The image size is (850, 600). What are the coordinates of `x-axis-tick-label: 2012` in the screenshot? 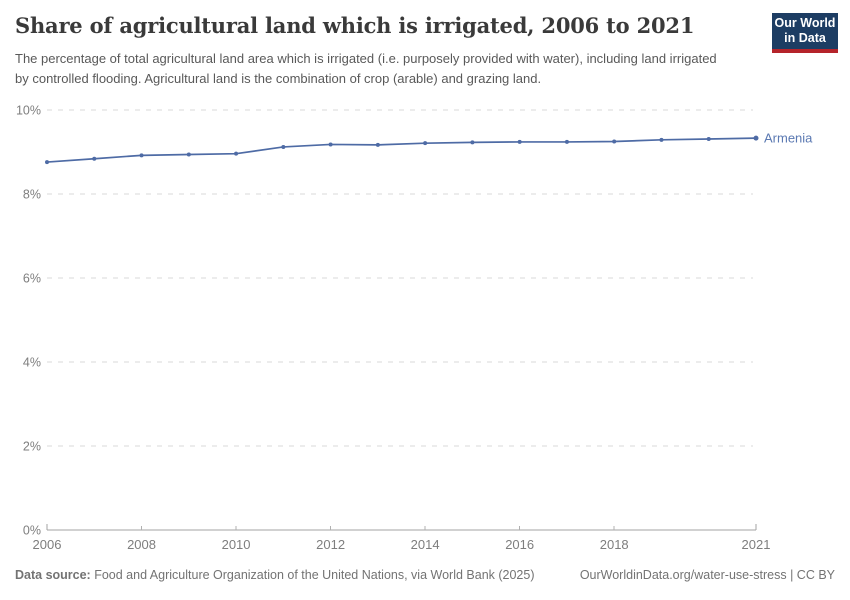 It's located at (330, 544).